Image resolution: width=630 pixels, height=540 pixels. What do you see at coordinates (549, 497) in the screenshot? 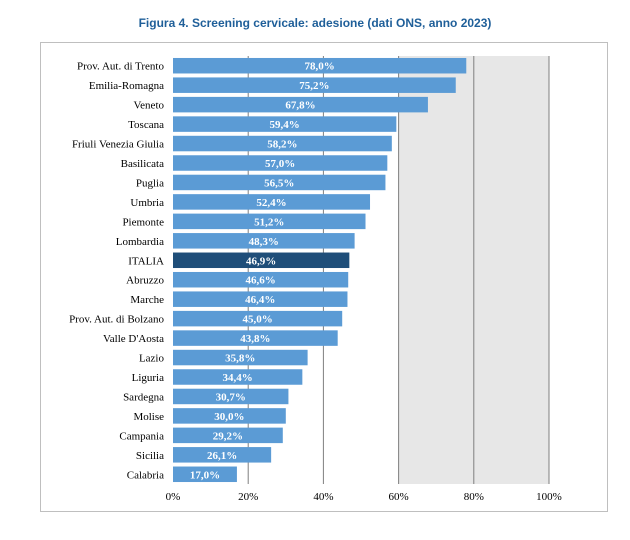
I see `x-tick-label: 100%` at bounding box center [549, 497].